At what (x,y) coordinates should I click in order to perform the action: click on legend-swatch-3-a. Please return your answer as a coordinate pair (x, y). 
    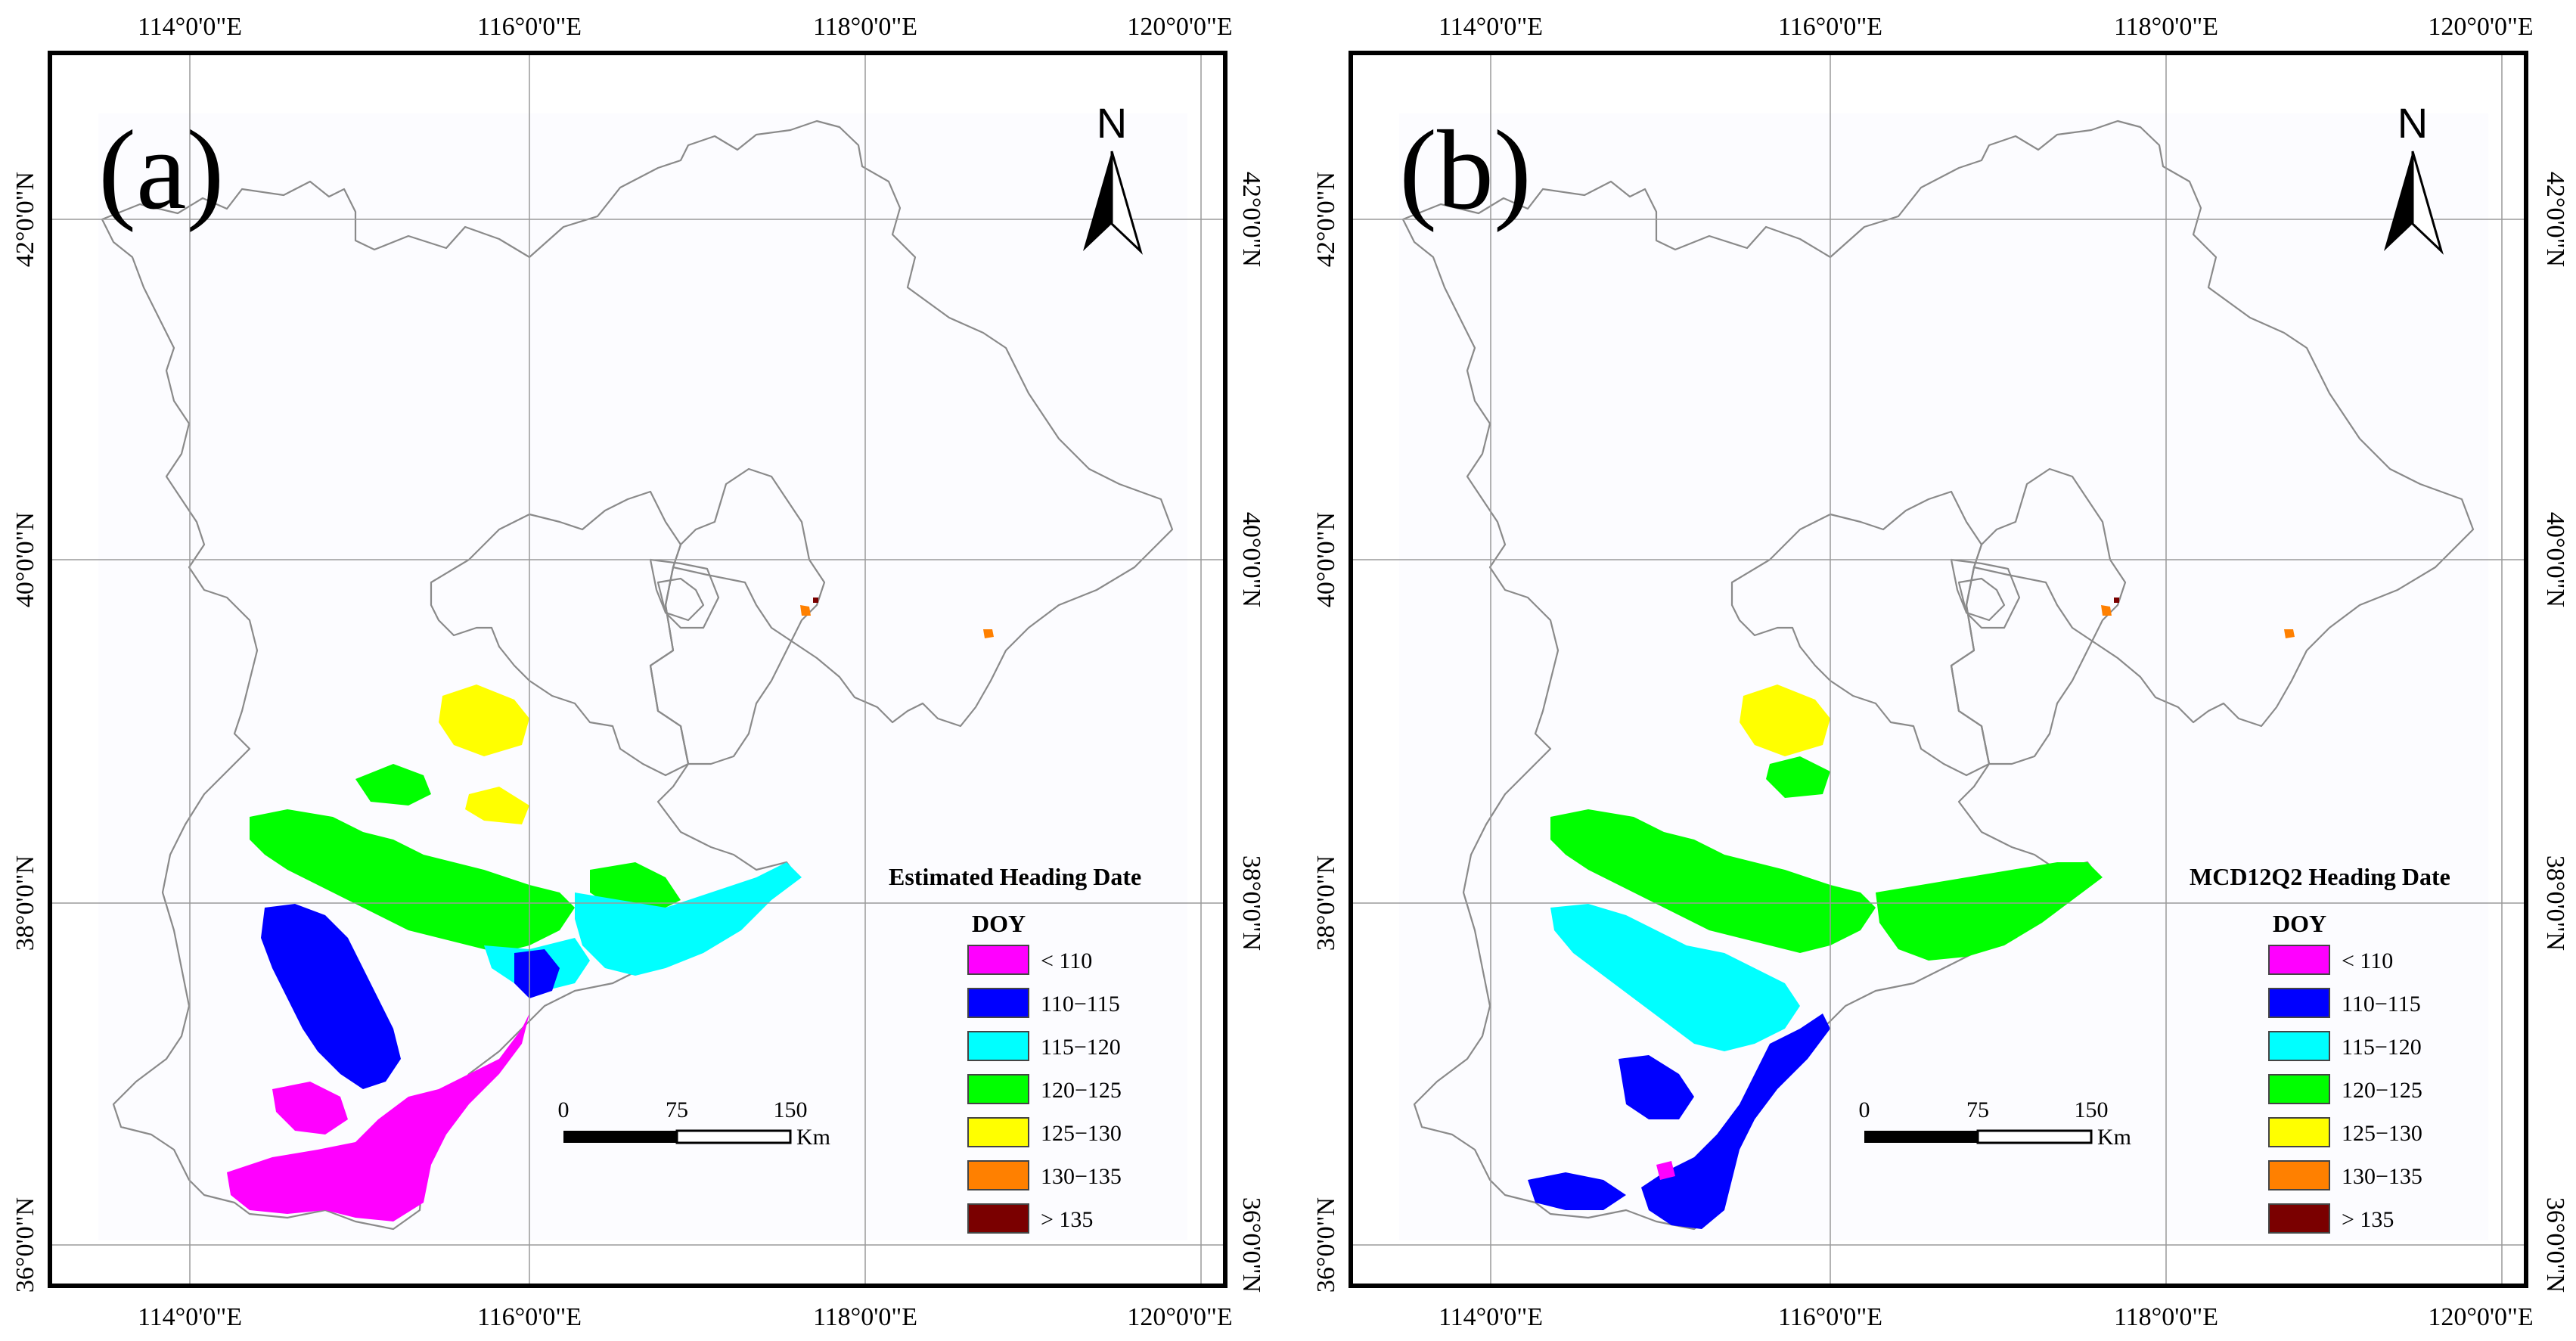
    Looking at the image, I should click on (998, 1046).